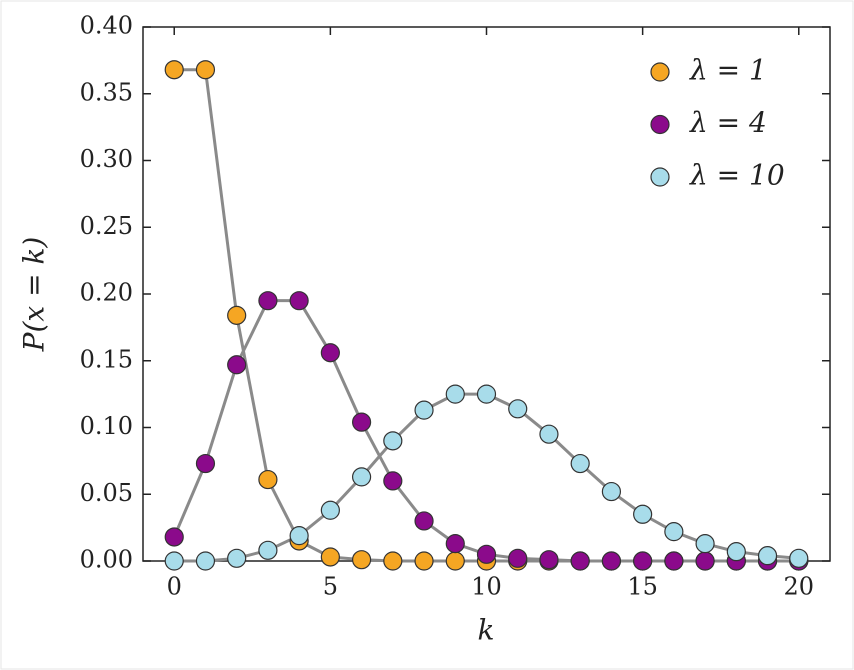  I want to click on y-tick-label: 0.20, so click(106, 293).